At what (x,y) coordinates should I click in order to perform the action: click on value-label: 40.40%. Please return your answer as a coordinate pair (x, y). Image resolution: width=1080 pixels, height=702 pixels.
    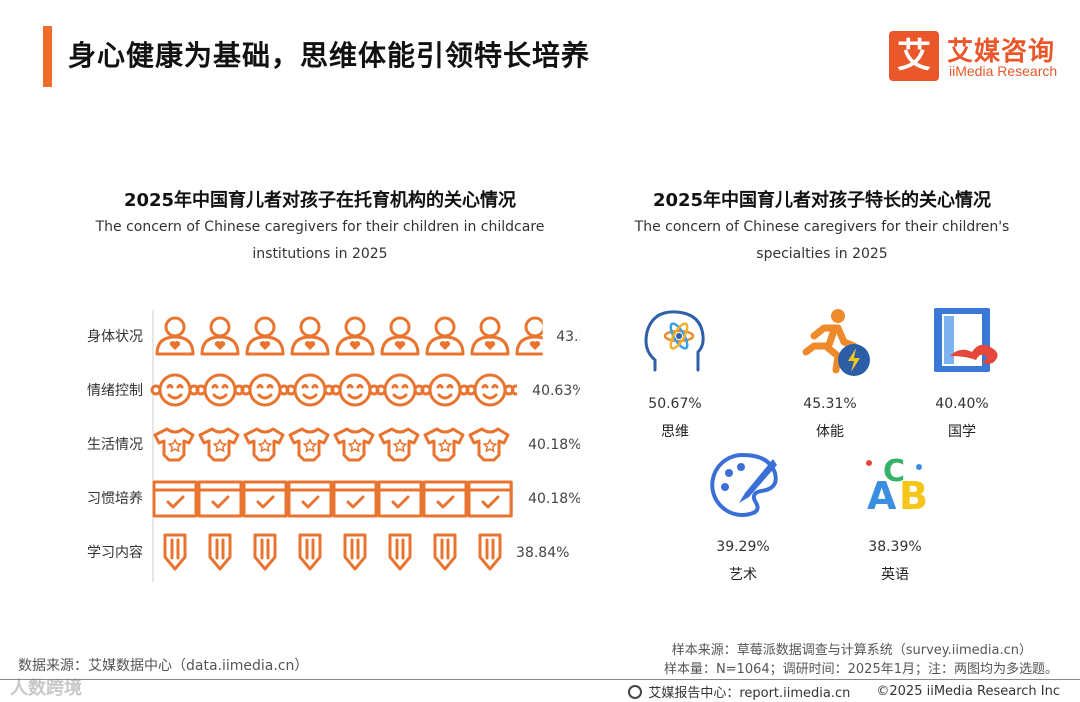
    Looking at the image, I should click on (961, 404).